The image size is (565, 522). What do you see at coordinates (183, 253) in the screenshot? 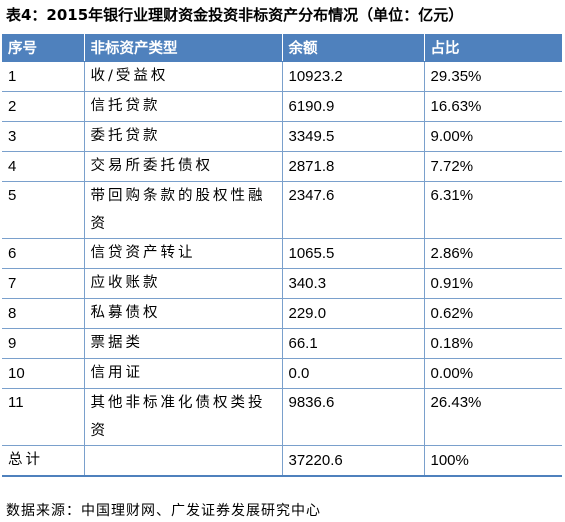
I see `row-type: 信贷资产转让` at bounding box center [183, 253].